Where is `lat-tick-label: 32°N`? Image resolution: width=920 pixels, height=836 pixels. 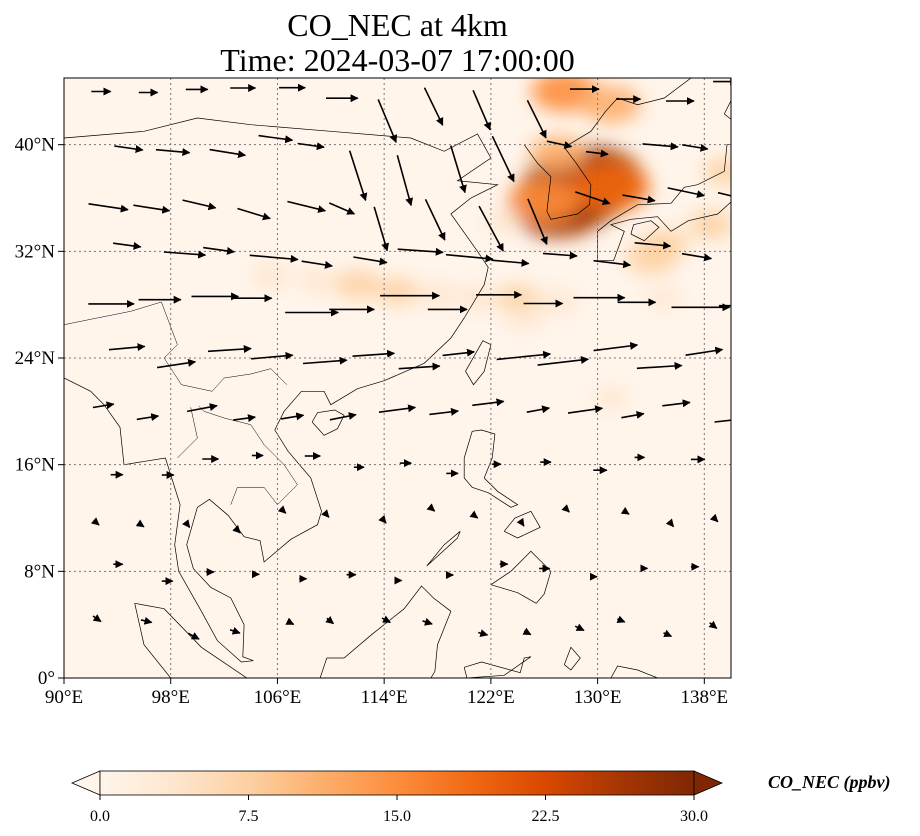
lat-tick-label: 32°N is located at coordinates (35, 251).